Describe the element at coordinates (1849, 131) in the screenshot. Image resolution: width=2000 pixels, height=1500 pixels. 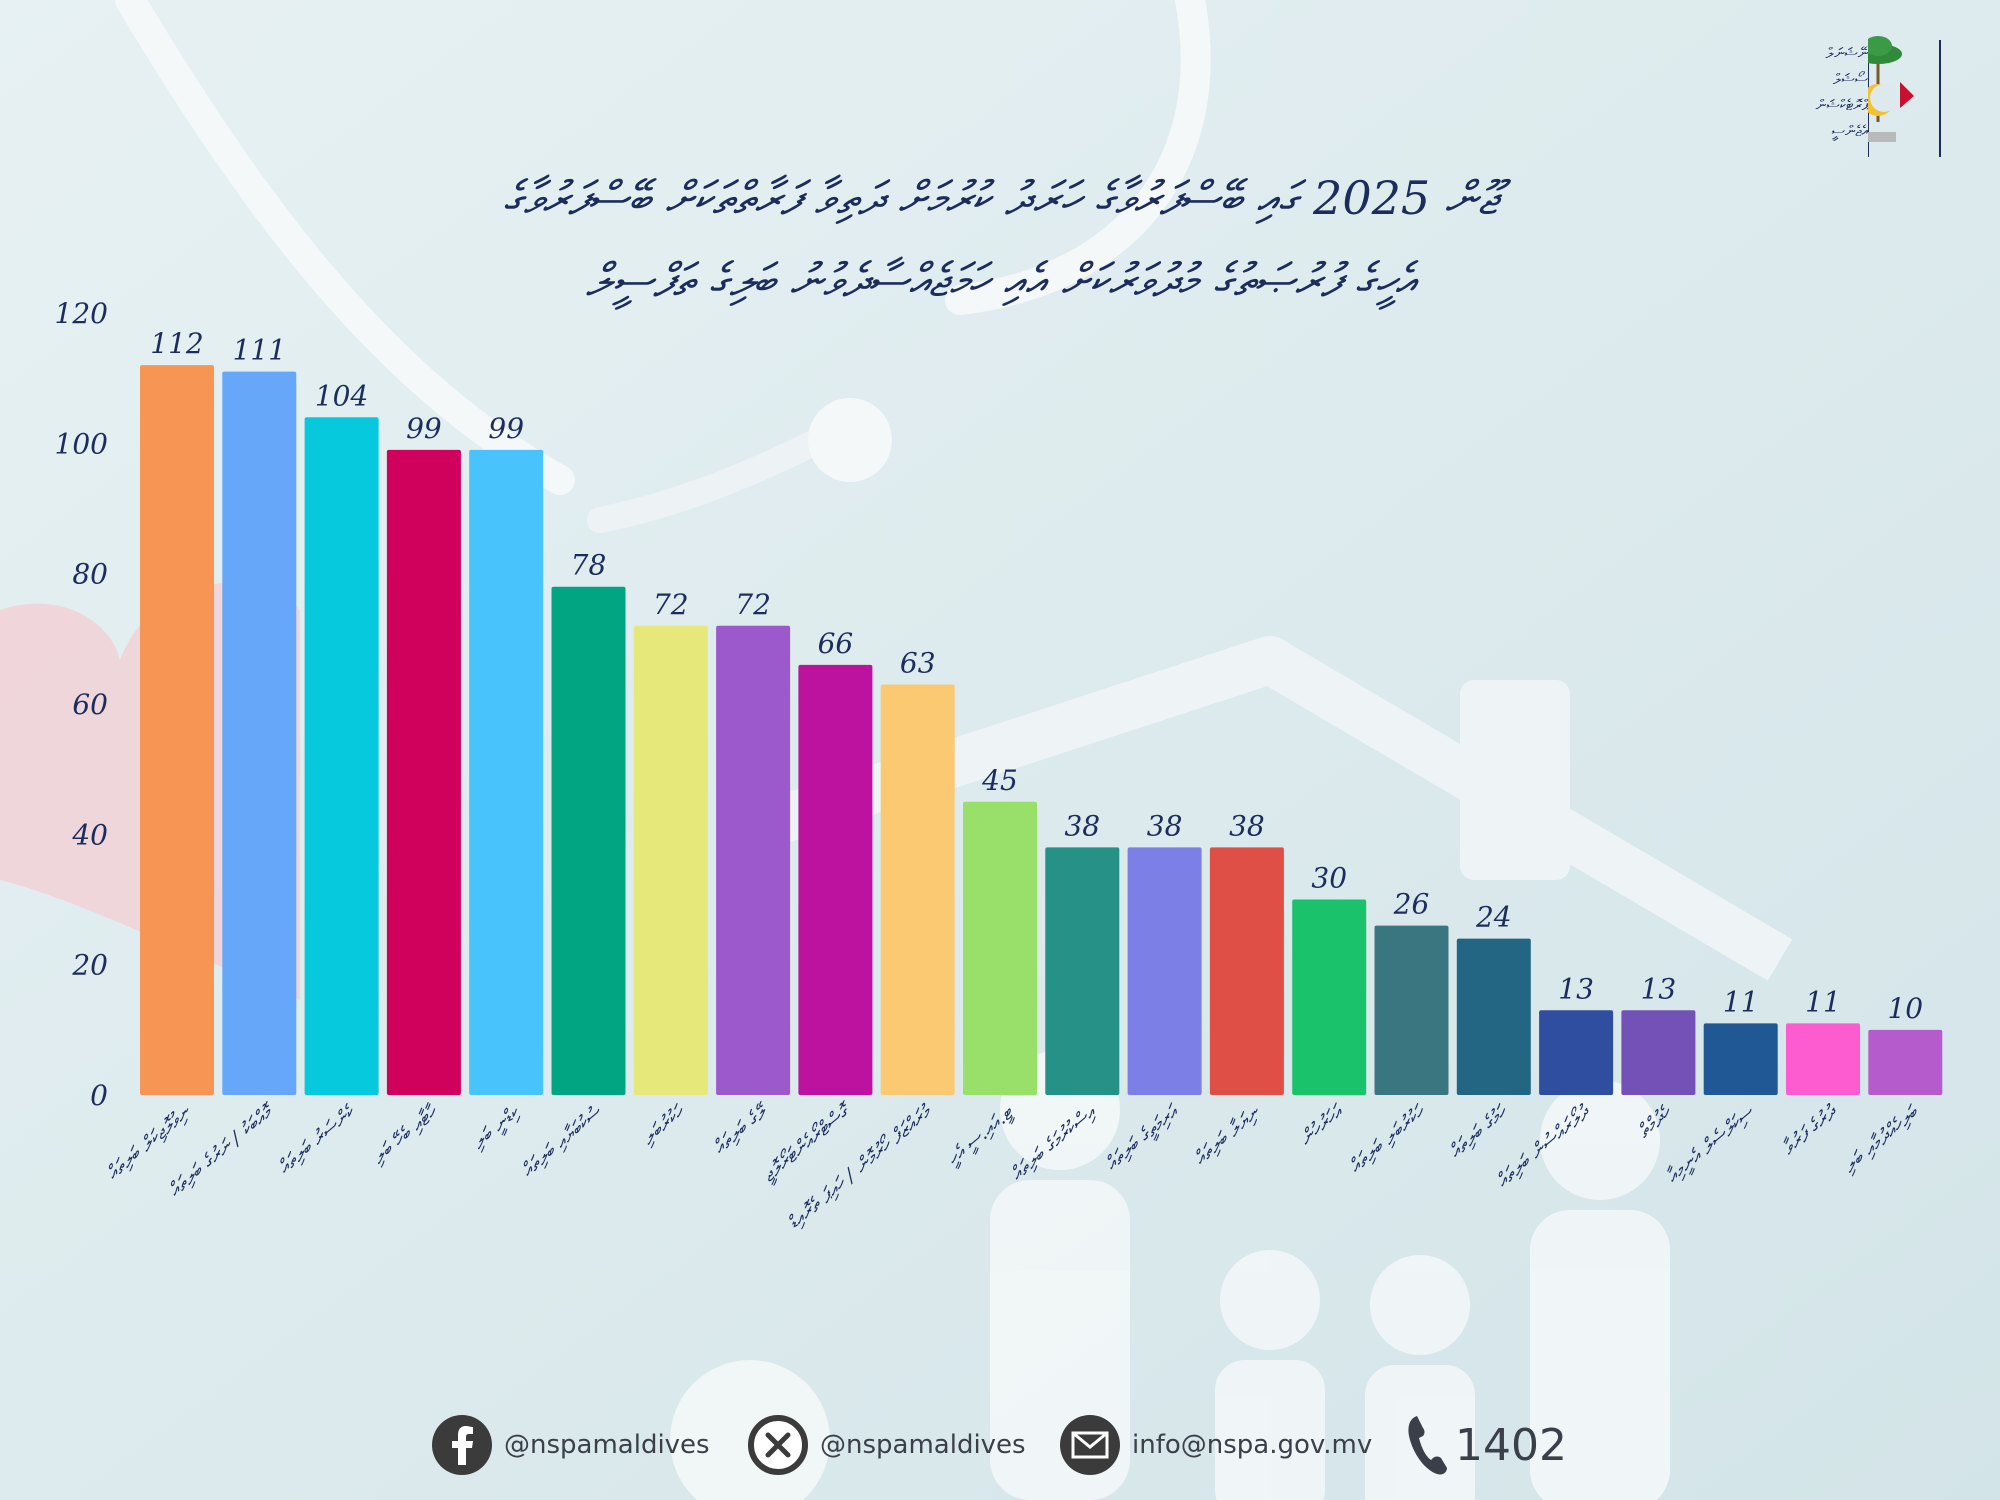
I see `agency-name-line-4: އެޖެންސީ` at that location.